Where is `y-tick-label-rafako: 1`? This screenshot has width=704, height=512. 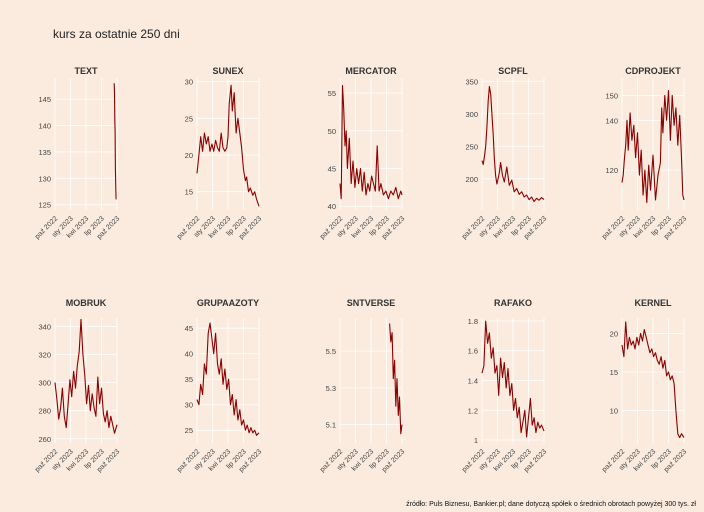
y-tick-label-rafako: 1 is located at coordinates (476, 440).